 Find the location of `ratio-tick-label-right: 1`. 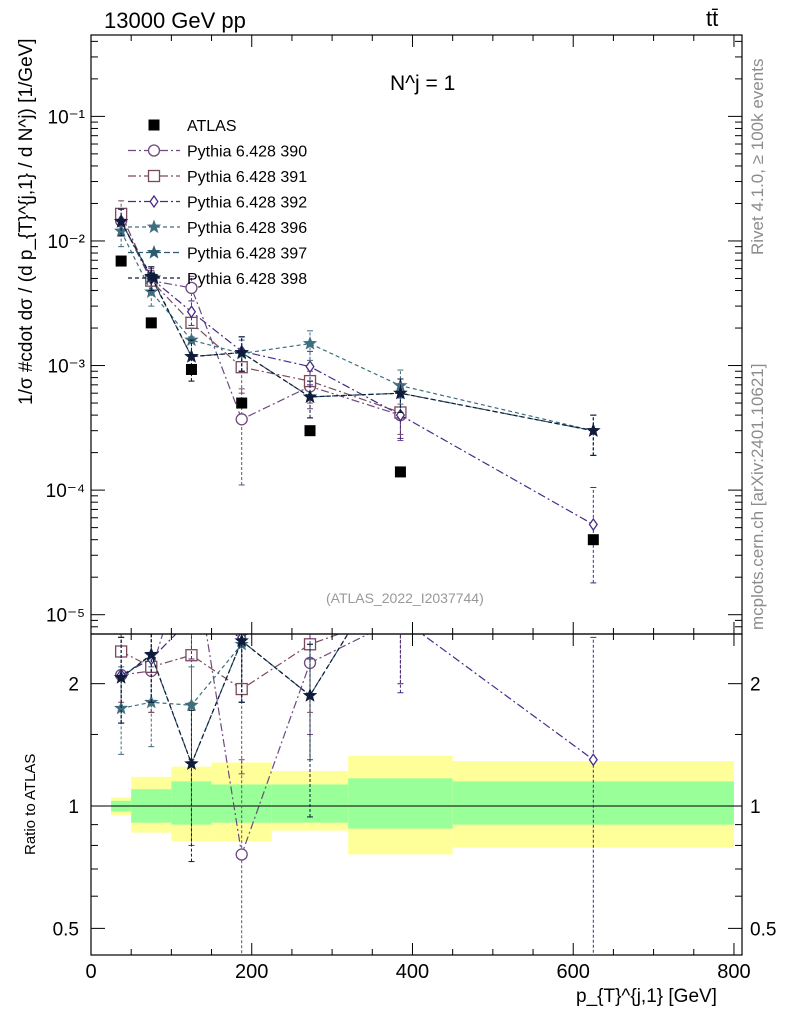

ratio-tick-label-right: 1 is located at coordinates (755, 807).